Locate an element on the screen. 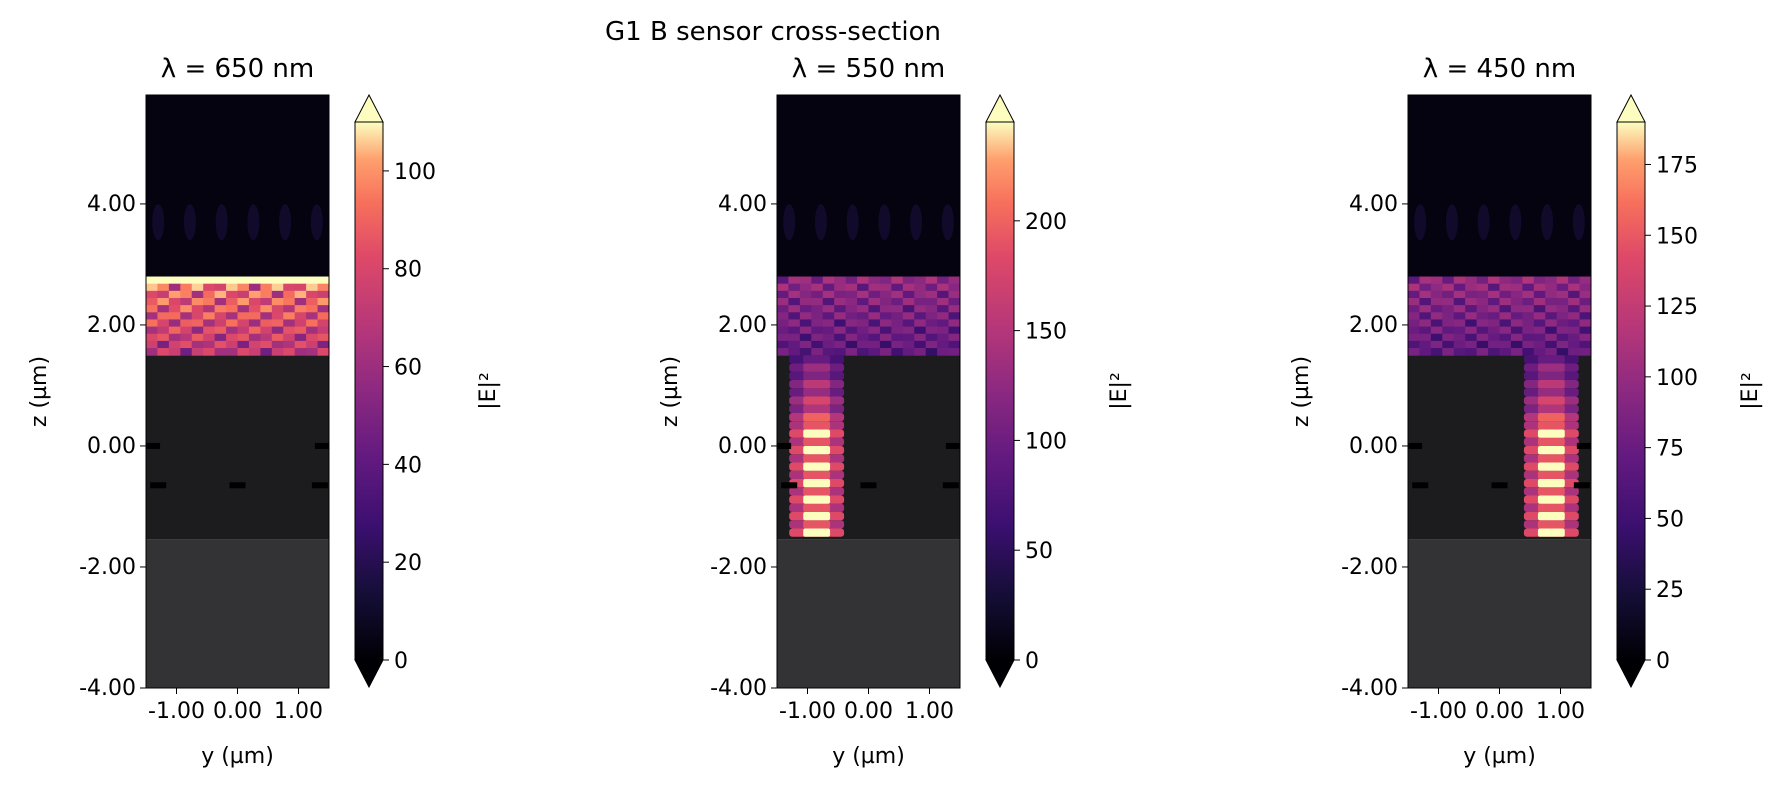 The width and height of the screenshot is (1770, 789). x-axis-label: y (µm) is located at coordinates (868, 756).